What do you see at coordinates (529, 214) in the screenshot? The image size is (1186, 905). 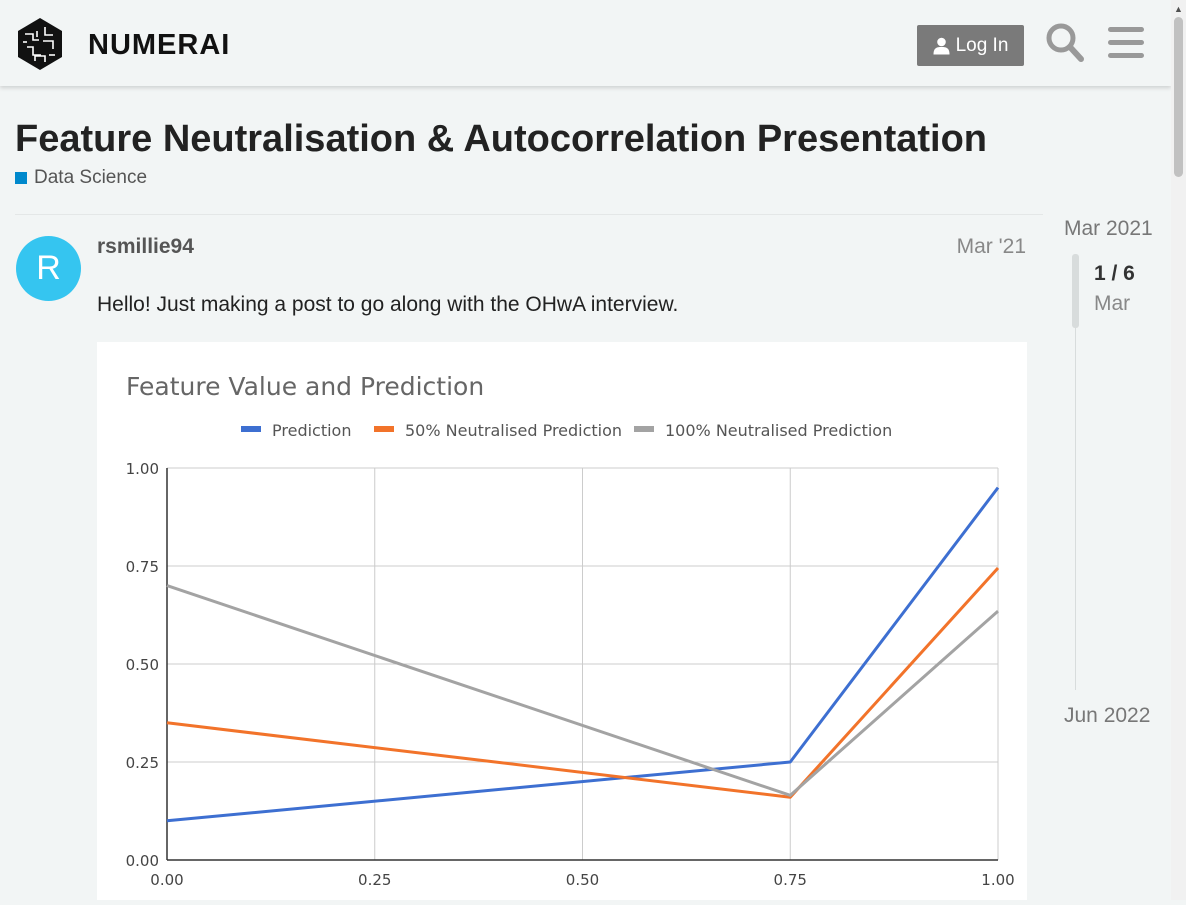 I see `divider` at bounding box center [529, 214].